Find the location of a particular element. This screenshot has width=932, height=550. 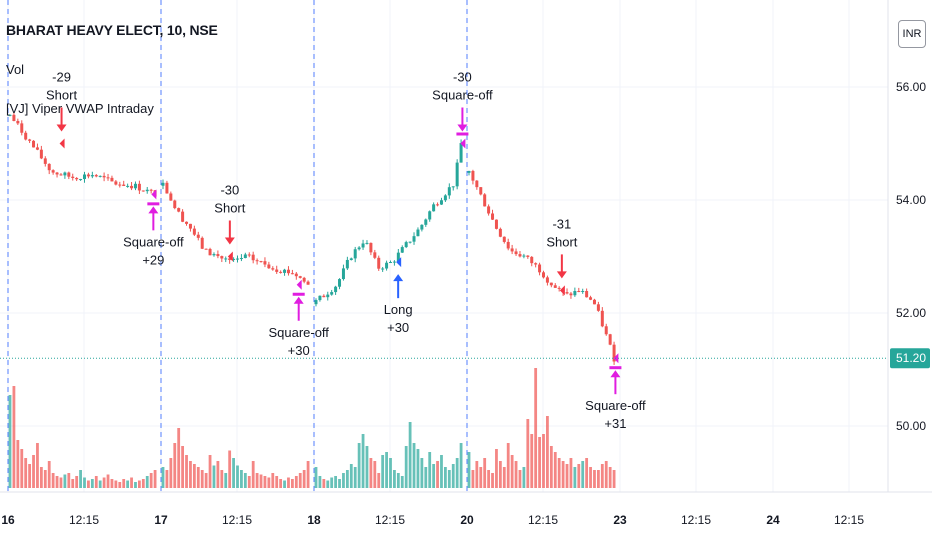

indicator-legend: [VJ] Viper VWAP Intraday is located at coordinates (80, 108).